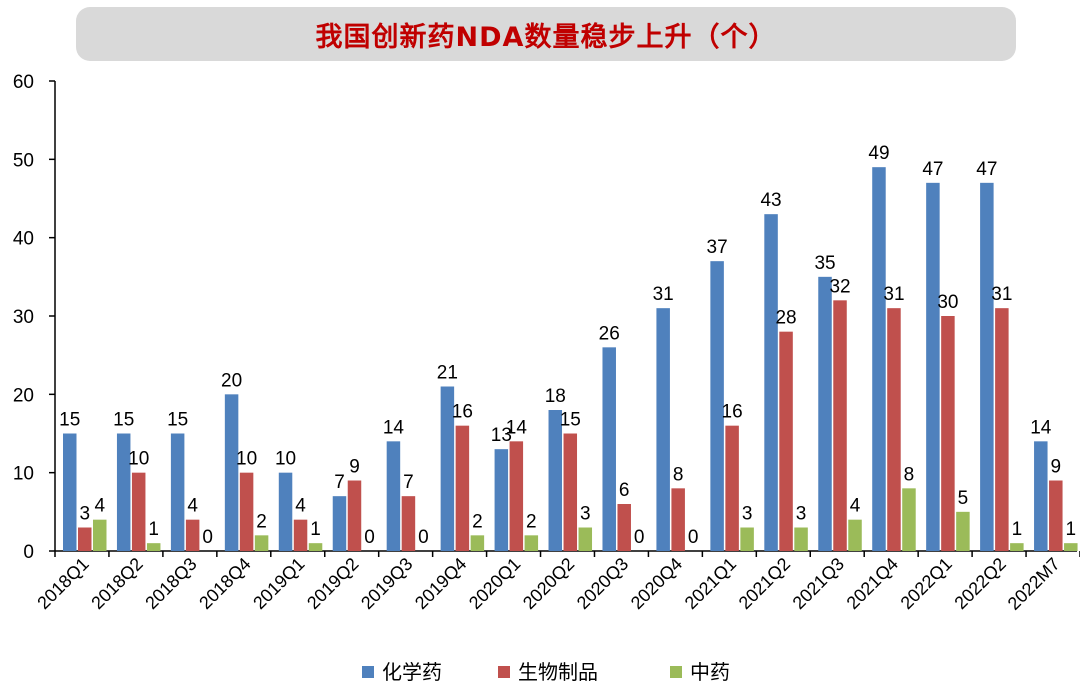 The height and width of the screenshot is (700, 1080). Describe the element at coordinates (23, 474) in the screenshot. I see `y-tick-label: 10` at that location.